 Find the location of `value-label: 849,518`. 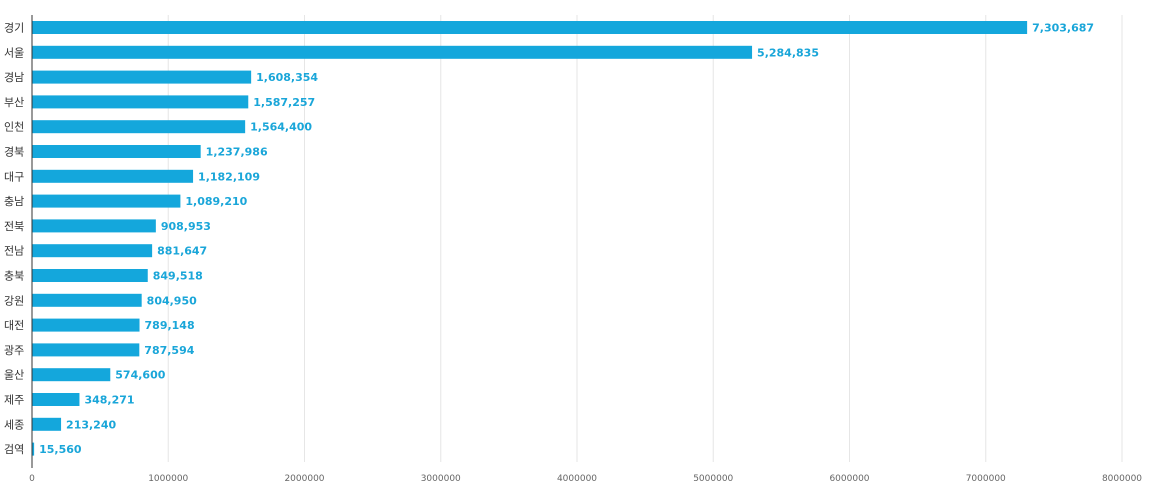

value-label: 849,518 is located at coordinates (178, 276).